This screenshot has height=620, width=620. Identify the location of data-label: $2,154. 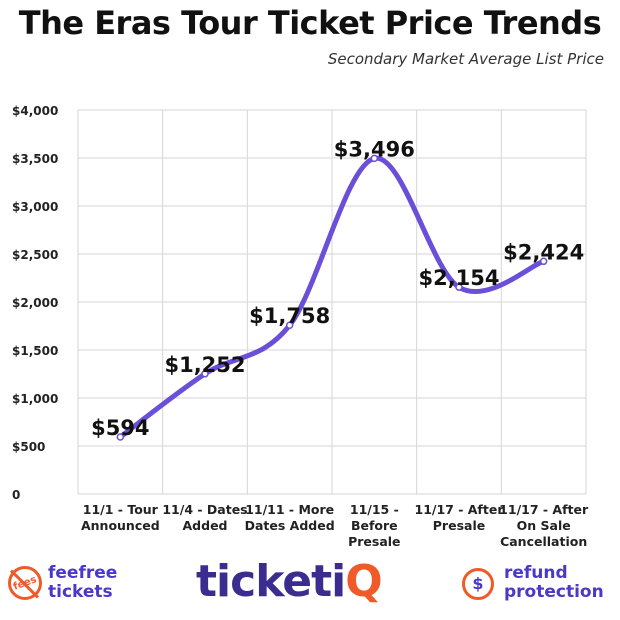
(458, 278).